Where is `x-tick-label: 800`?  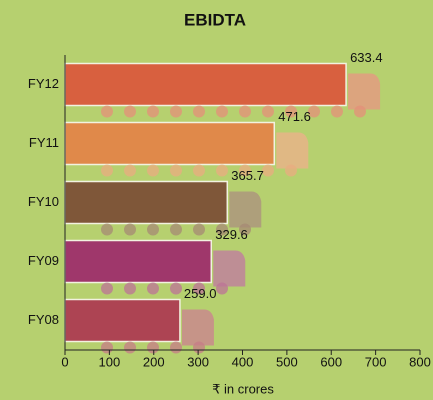
x-tick-label: 800 is located at coordinates (420, 361).